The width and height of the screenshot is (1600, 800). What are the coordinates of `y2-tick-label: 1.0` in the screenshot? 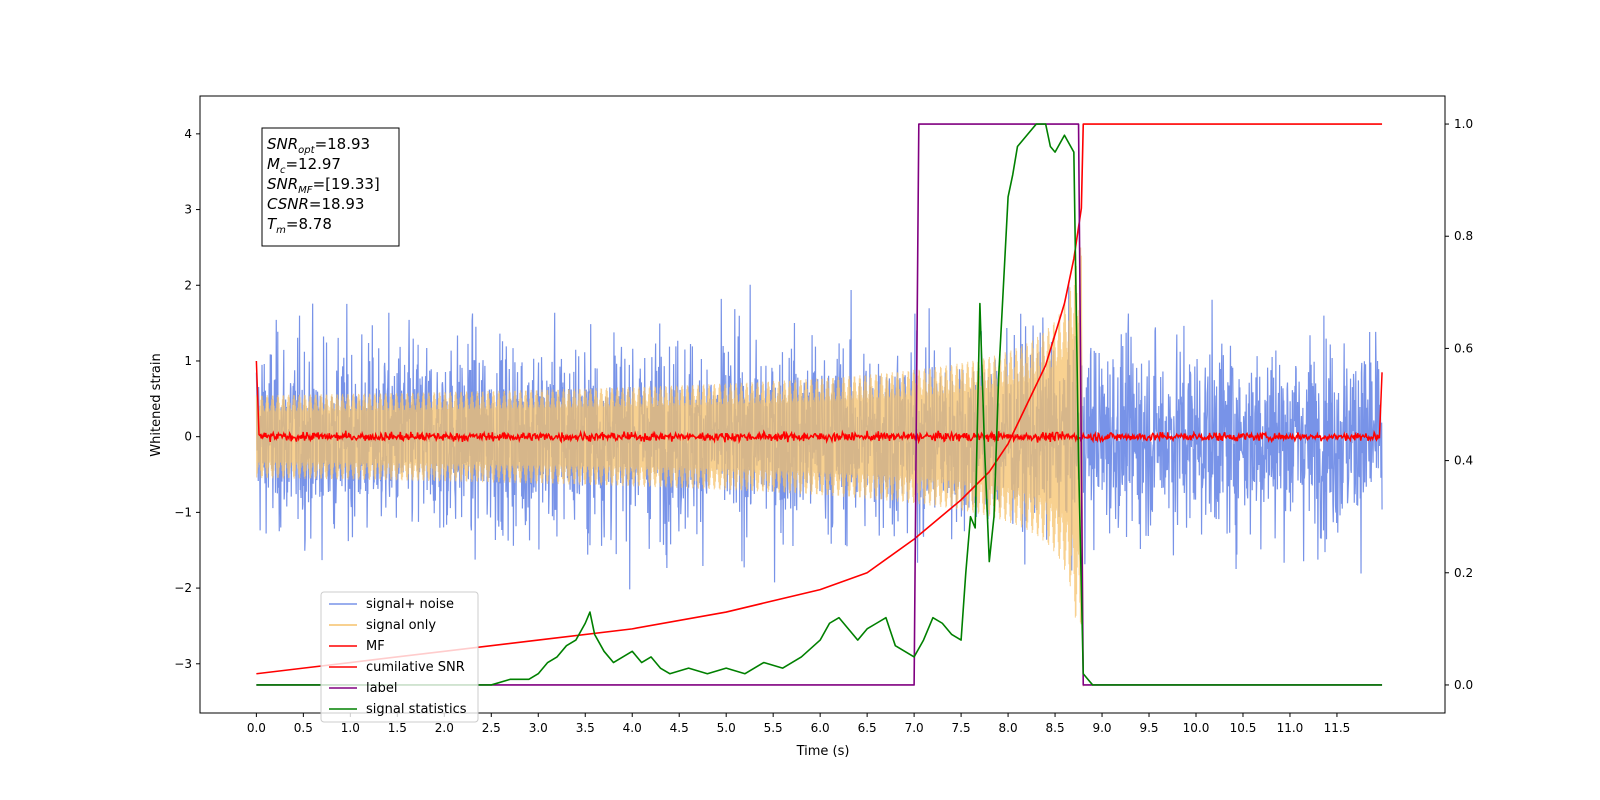 It's located at (1463, 124).